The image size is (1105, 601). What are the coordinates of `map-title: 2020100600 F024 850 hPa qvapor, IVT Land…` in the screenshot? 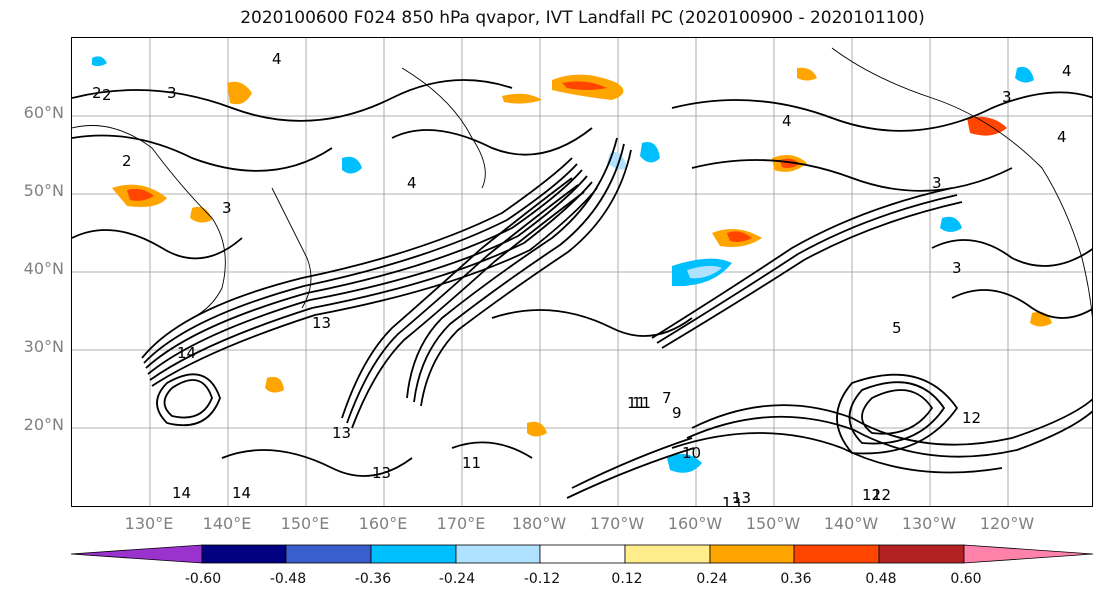 It's located at (582, 18).